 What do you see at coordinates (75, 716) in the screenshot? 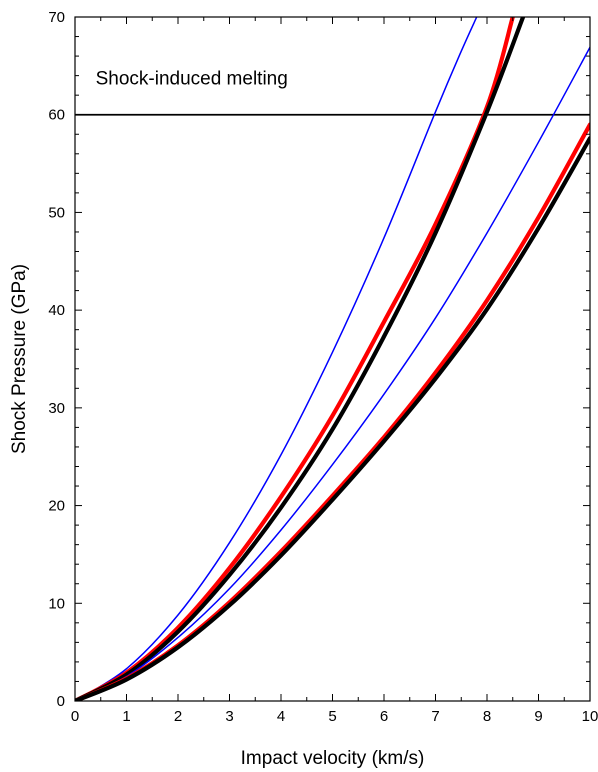
I see `x-tick-label: 0` at bounding box center [75, 716].